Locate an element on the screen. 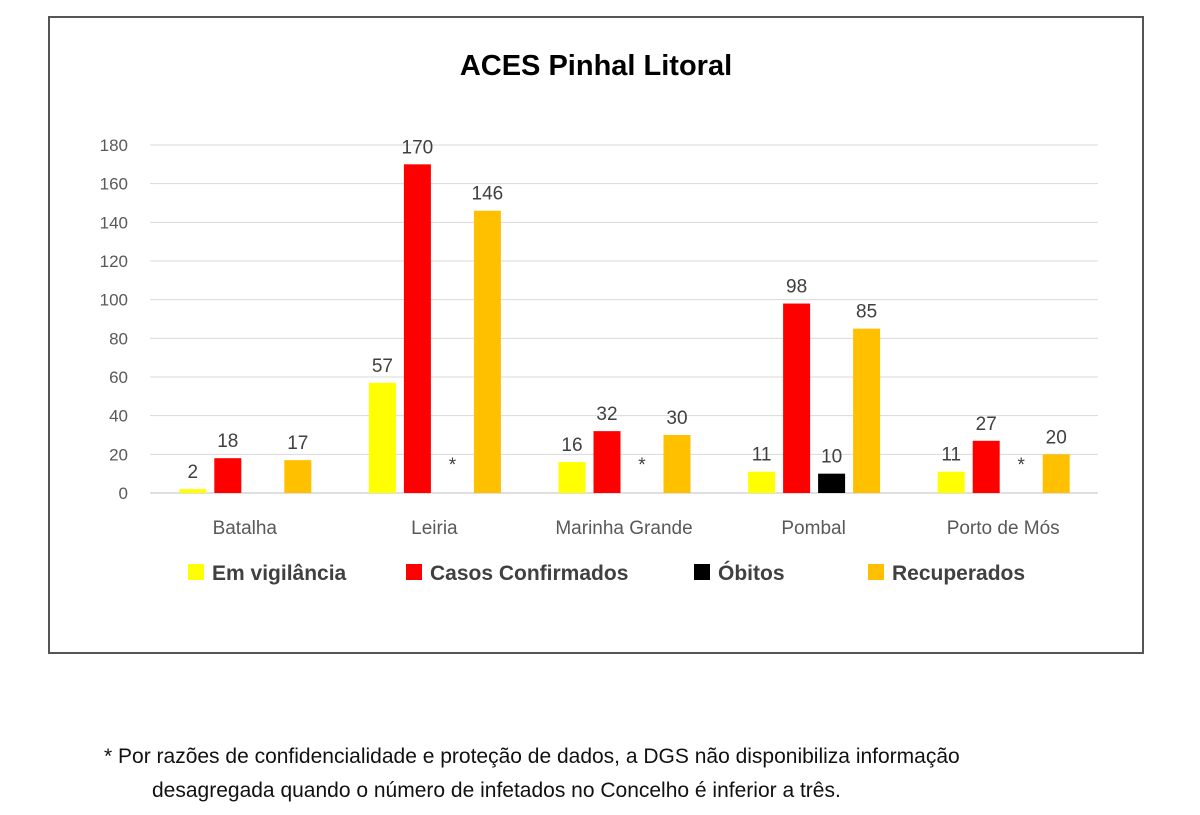 The image size is (1200, 815). y-tick-label: 40 is located at coordinates (118, 416).